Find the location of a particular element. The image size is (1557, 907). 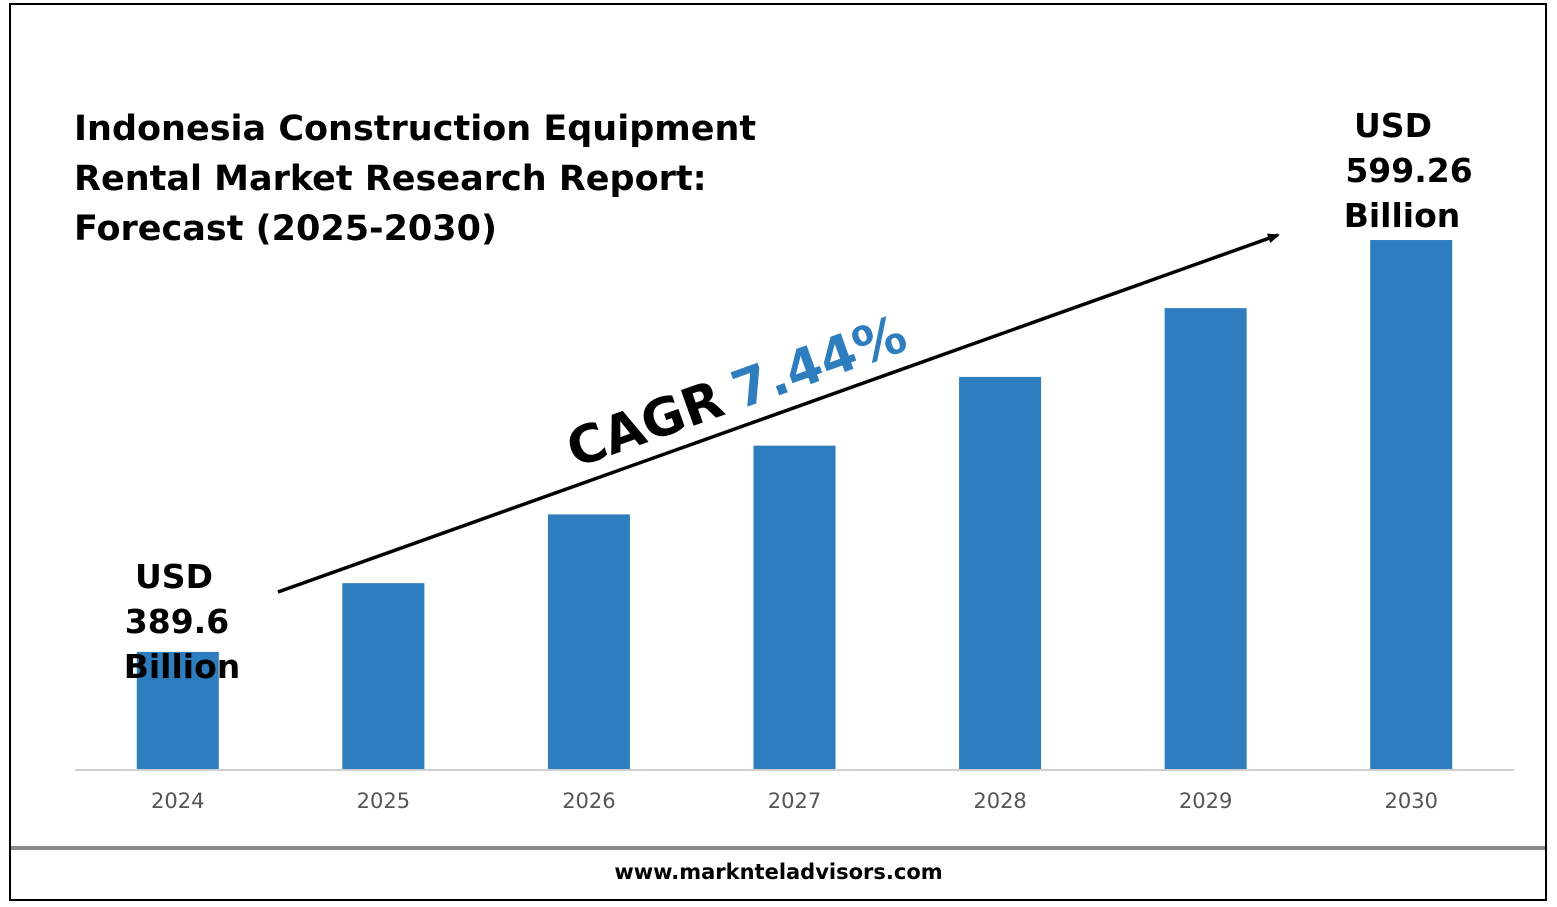

end-callout-line-1: USD is located at coordinates (1393, 125).